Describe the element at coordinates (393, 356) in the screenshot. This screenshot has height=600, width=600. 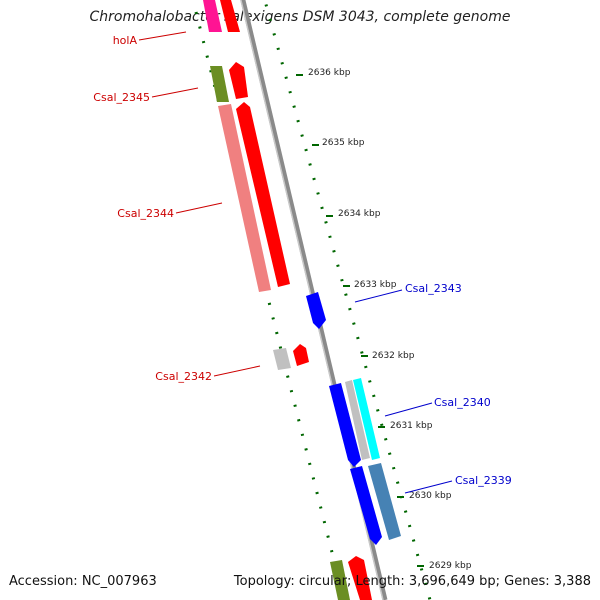
I see `kbp-label-2632: 2632 kbp` at that location.